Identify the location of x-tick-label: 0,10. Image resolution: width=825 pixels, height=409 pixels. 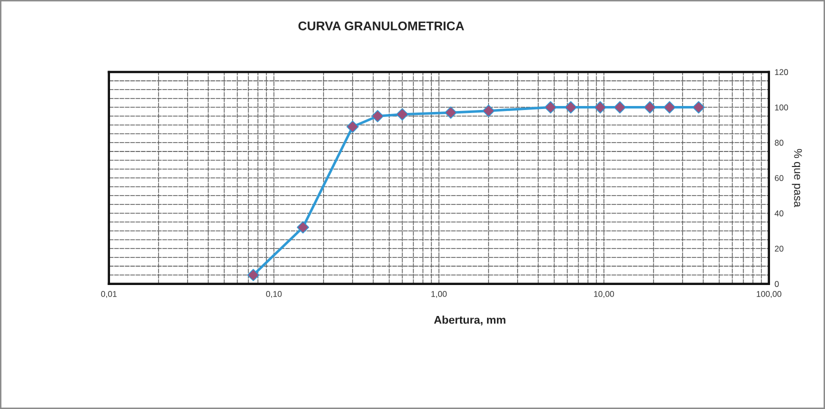
(274, 294).